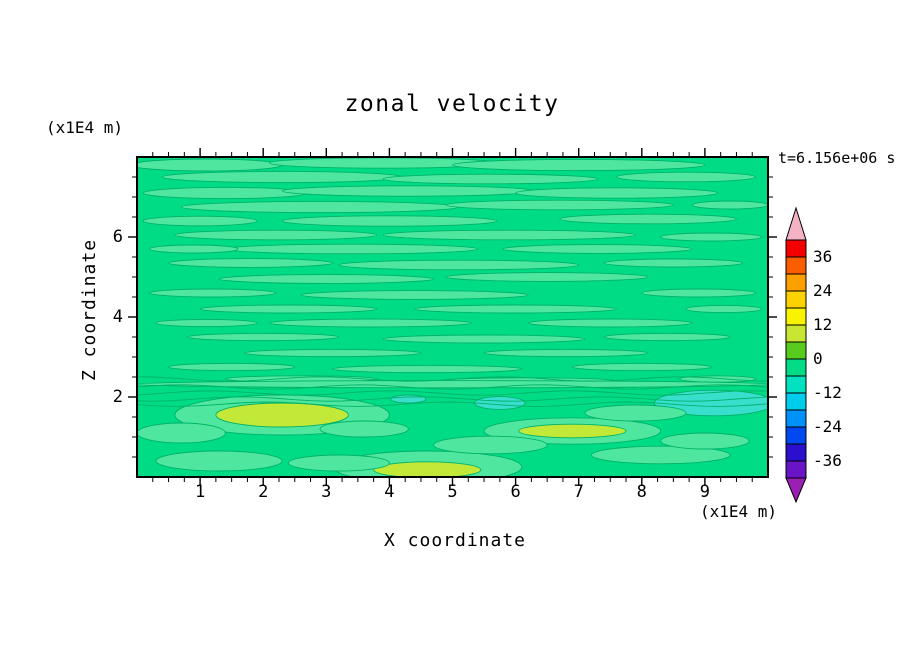 The width and height of the screenshot is (904, 654). Describe the element at coordinates (118, 237) in the screenshot. I see `y-tick-label: 6` at that location.